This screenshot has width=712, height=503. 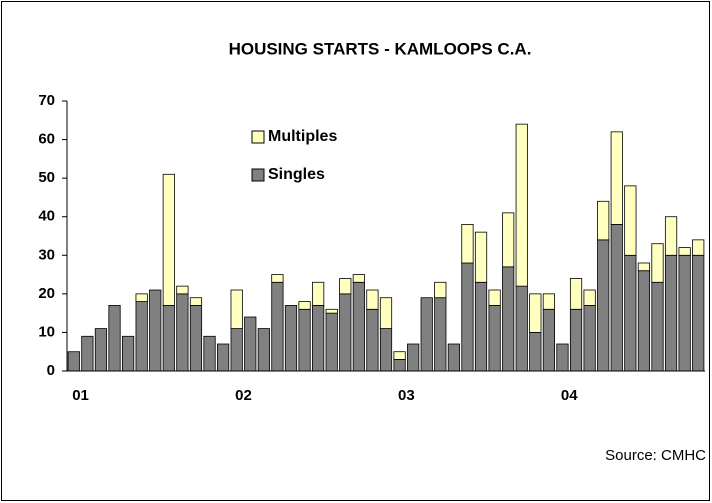 I want to click on y-tick-label: 70, so click(x=46, y=100).